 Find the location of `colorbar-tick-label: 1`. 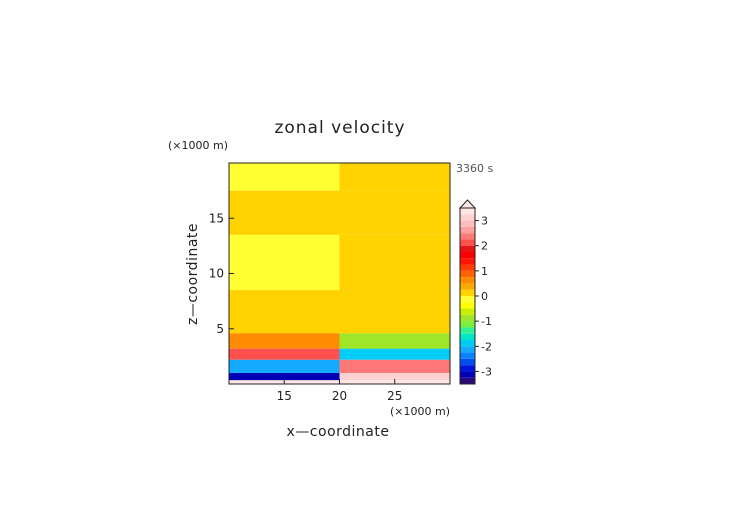

colorbar-tick-label: 1 is located at coordinates (484, 271).